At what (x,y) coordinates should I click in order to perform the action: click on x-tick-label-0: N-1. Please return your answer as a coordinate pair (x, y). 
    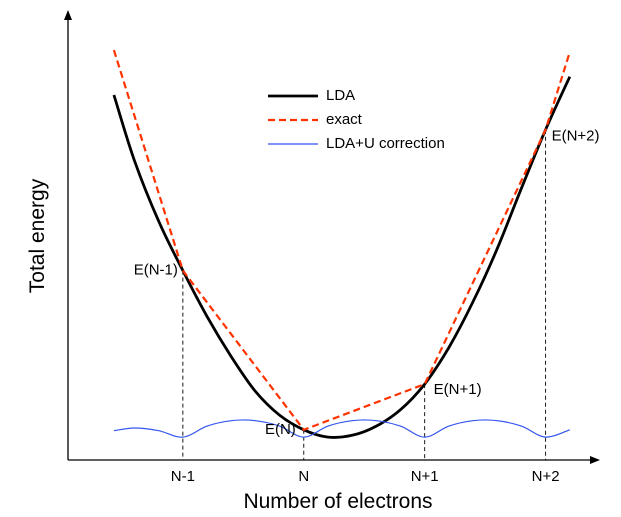
    Looking at the image, I should click on (183, 476).